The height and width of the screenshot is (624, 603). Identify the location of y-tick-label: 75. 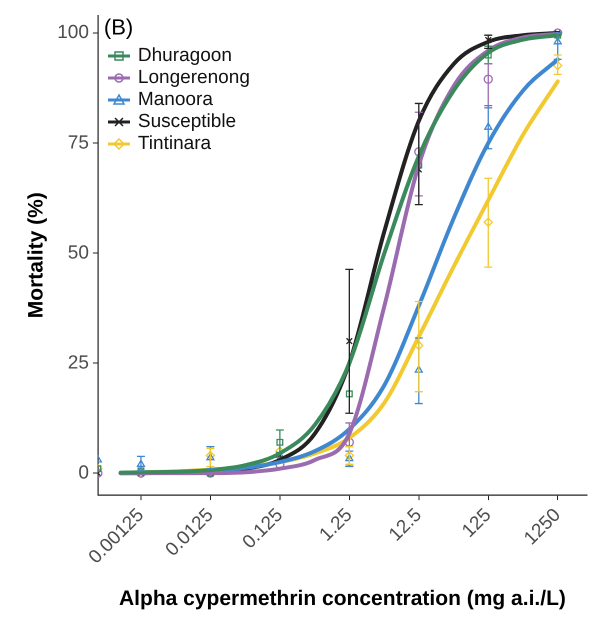
(78, 143).